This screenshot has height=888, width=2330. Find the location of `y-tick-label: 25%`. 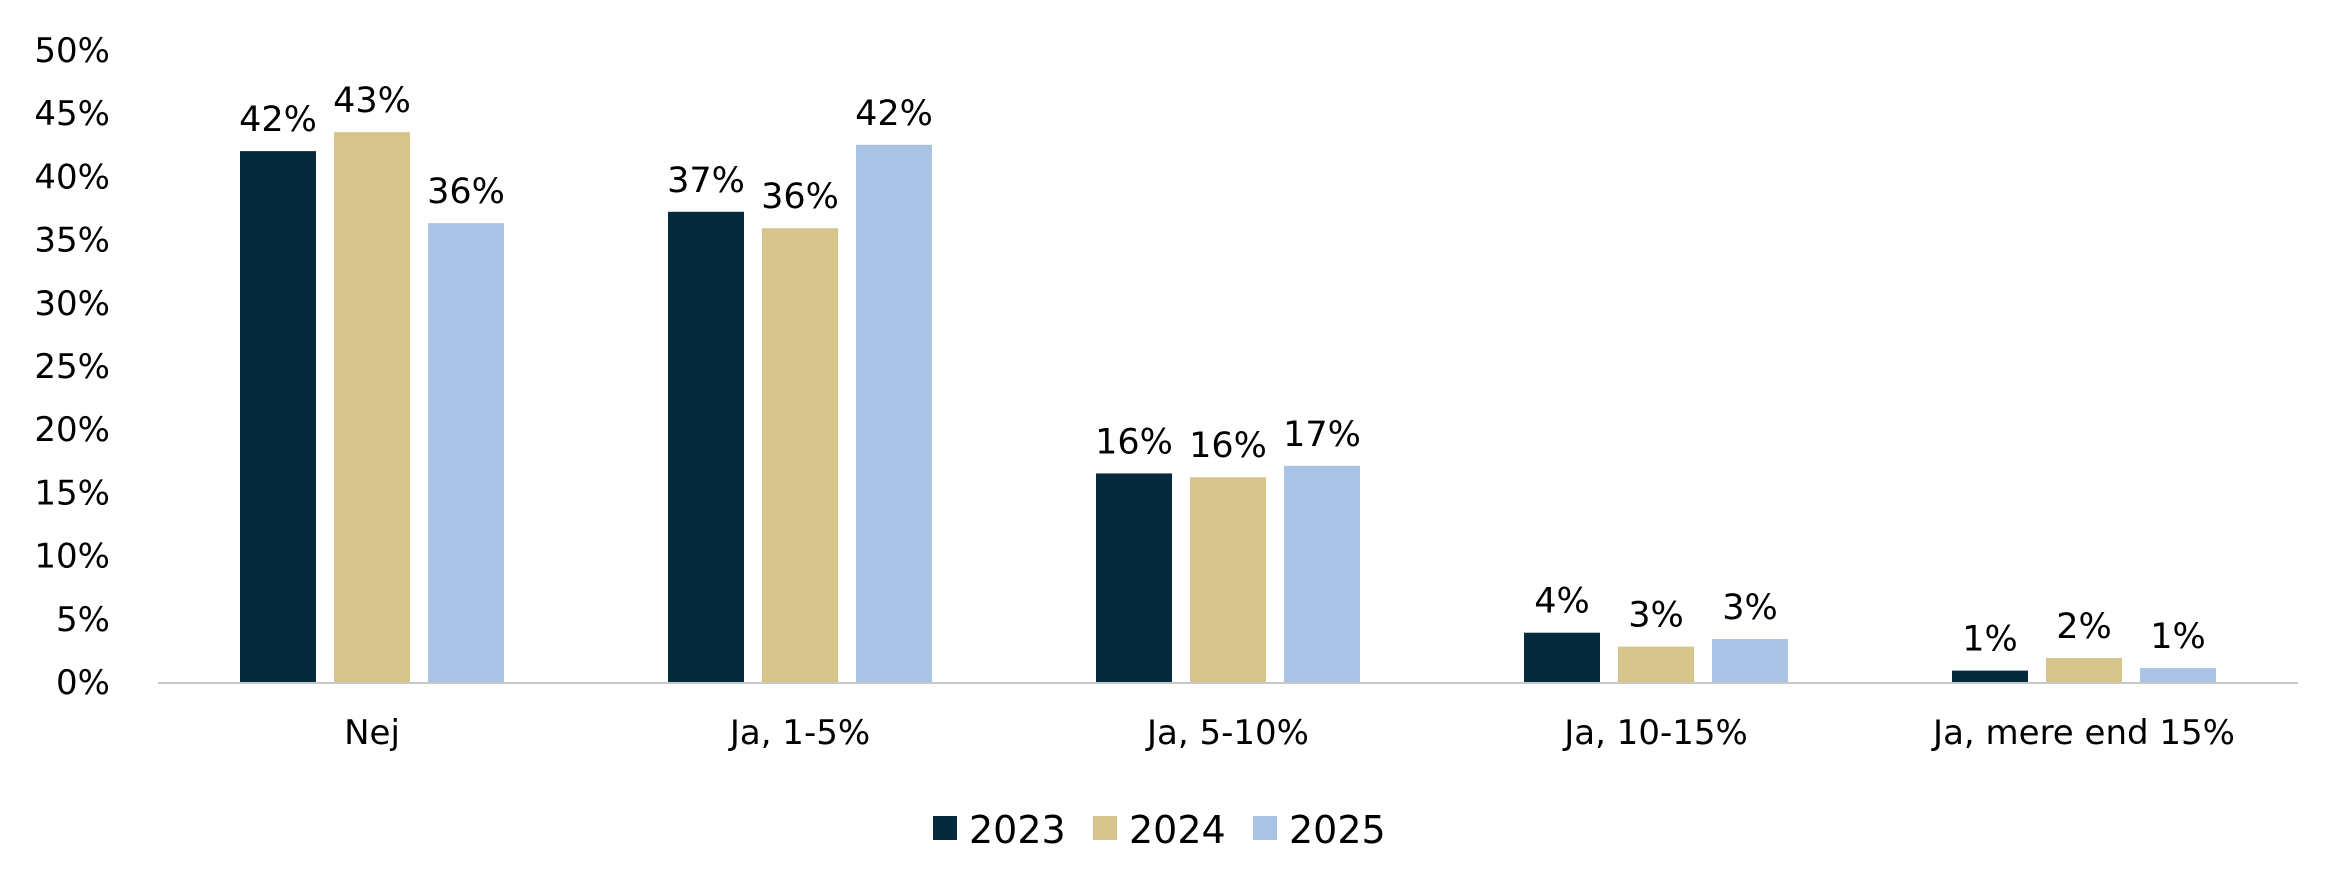

y-tick-label: 25% is located at coordinates (72, 367).